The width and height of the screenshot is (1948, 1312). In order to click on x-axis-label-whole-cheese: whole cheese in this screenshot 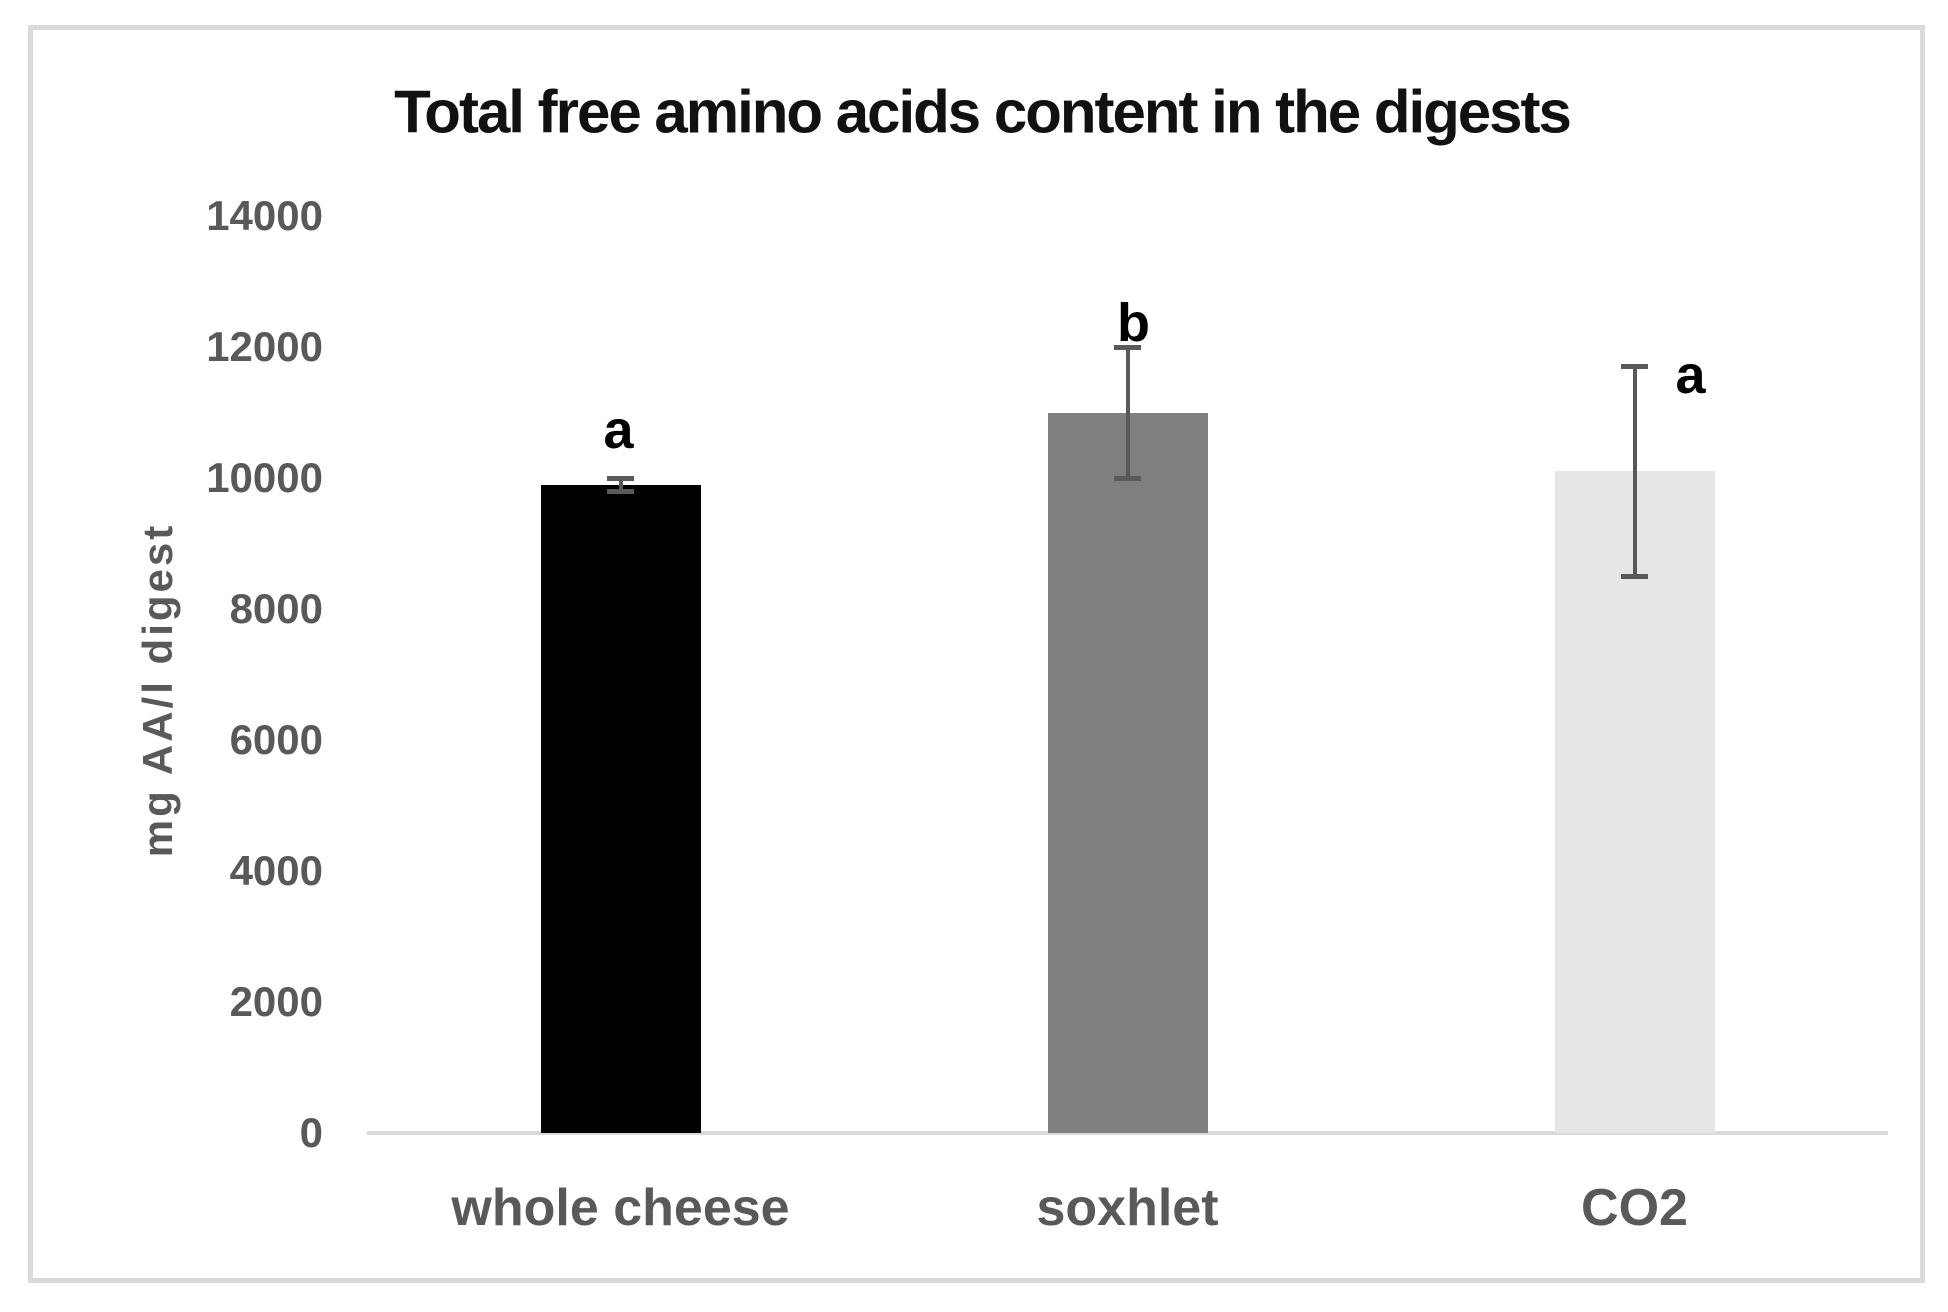, I will do `click(620, 1208)`.